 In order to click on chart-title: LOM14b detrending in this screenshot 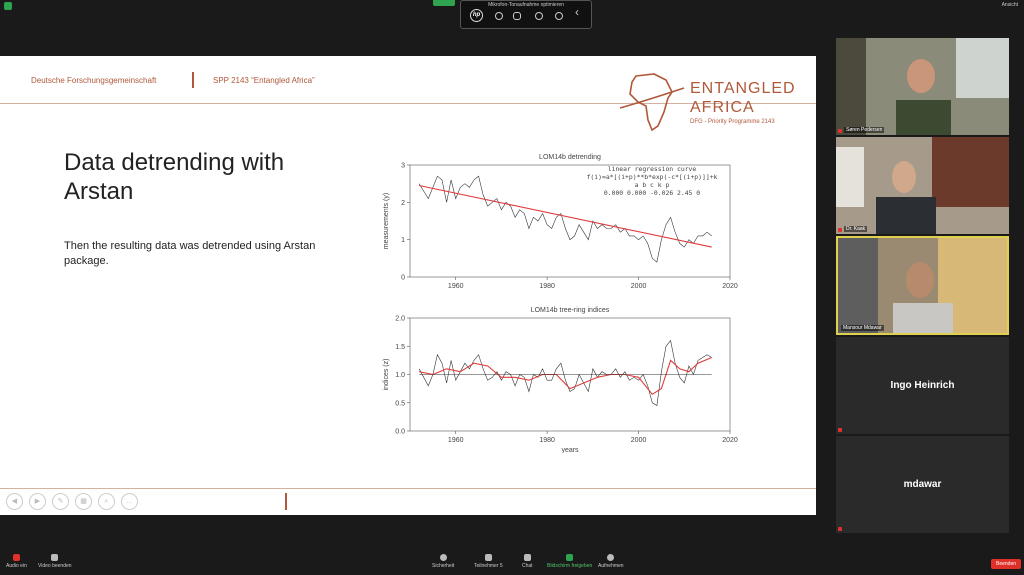, I will do `click(570, 157)`.